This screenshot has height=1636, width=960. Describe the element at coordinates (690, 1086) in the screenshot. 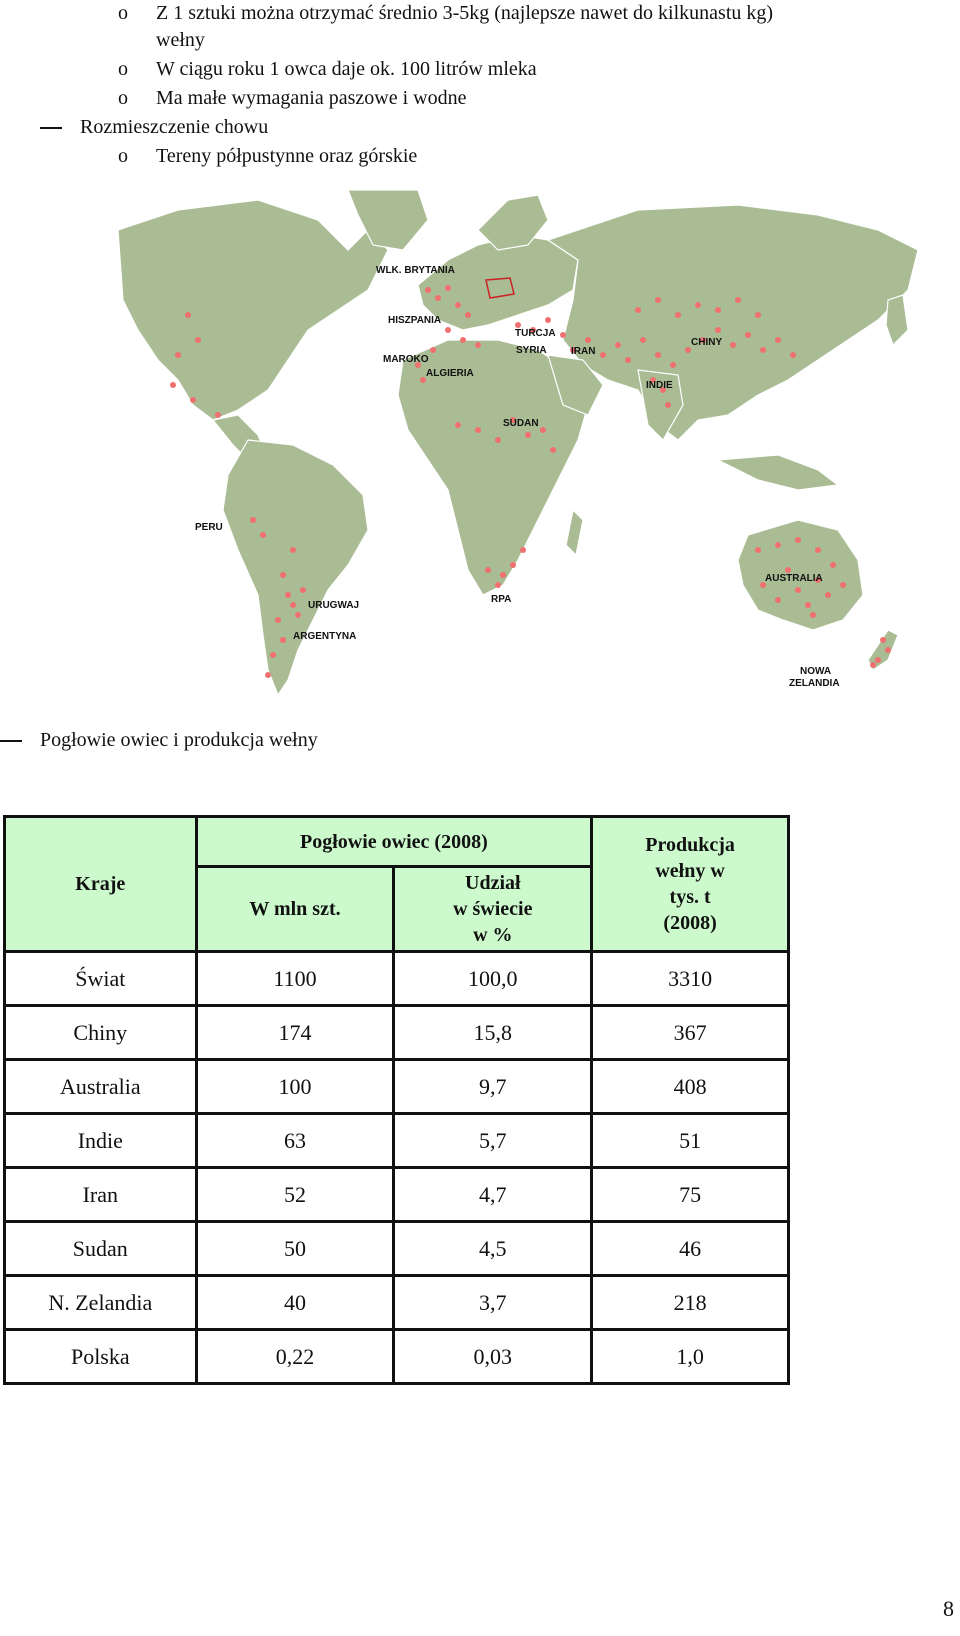

I see `cell-wool: 408` at that location.